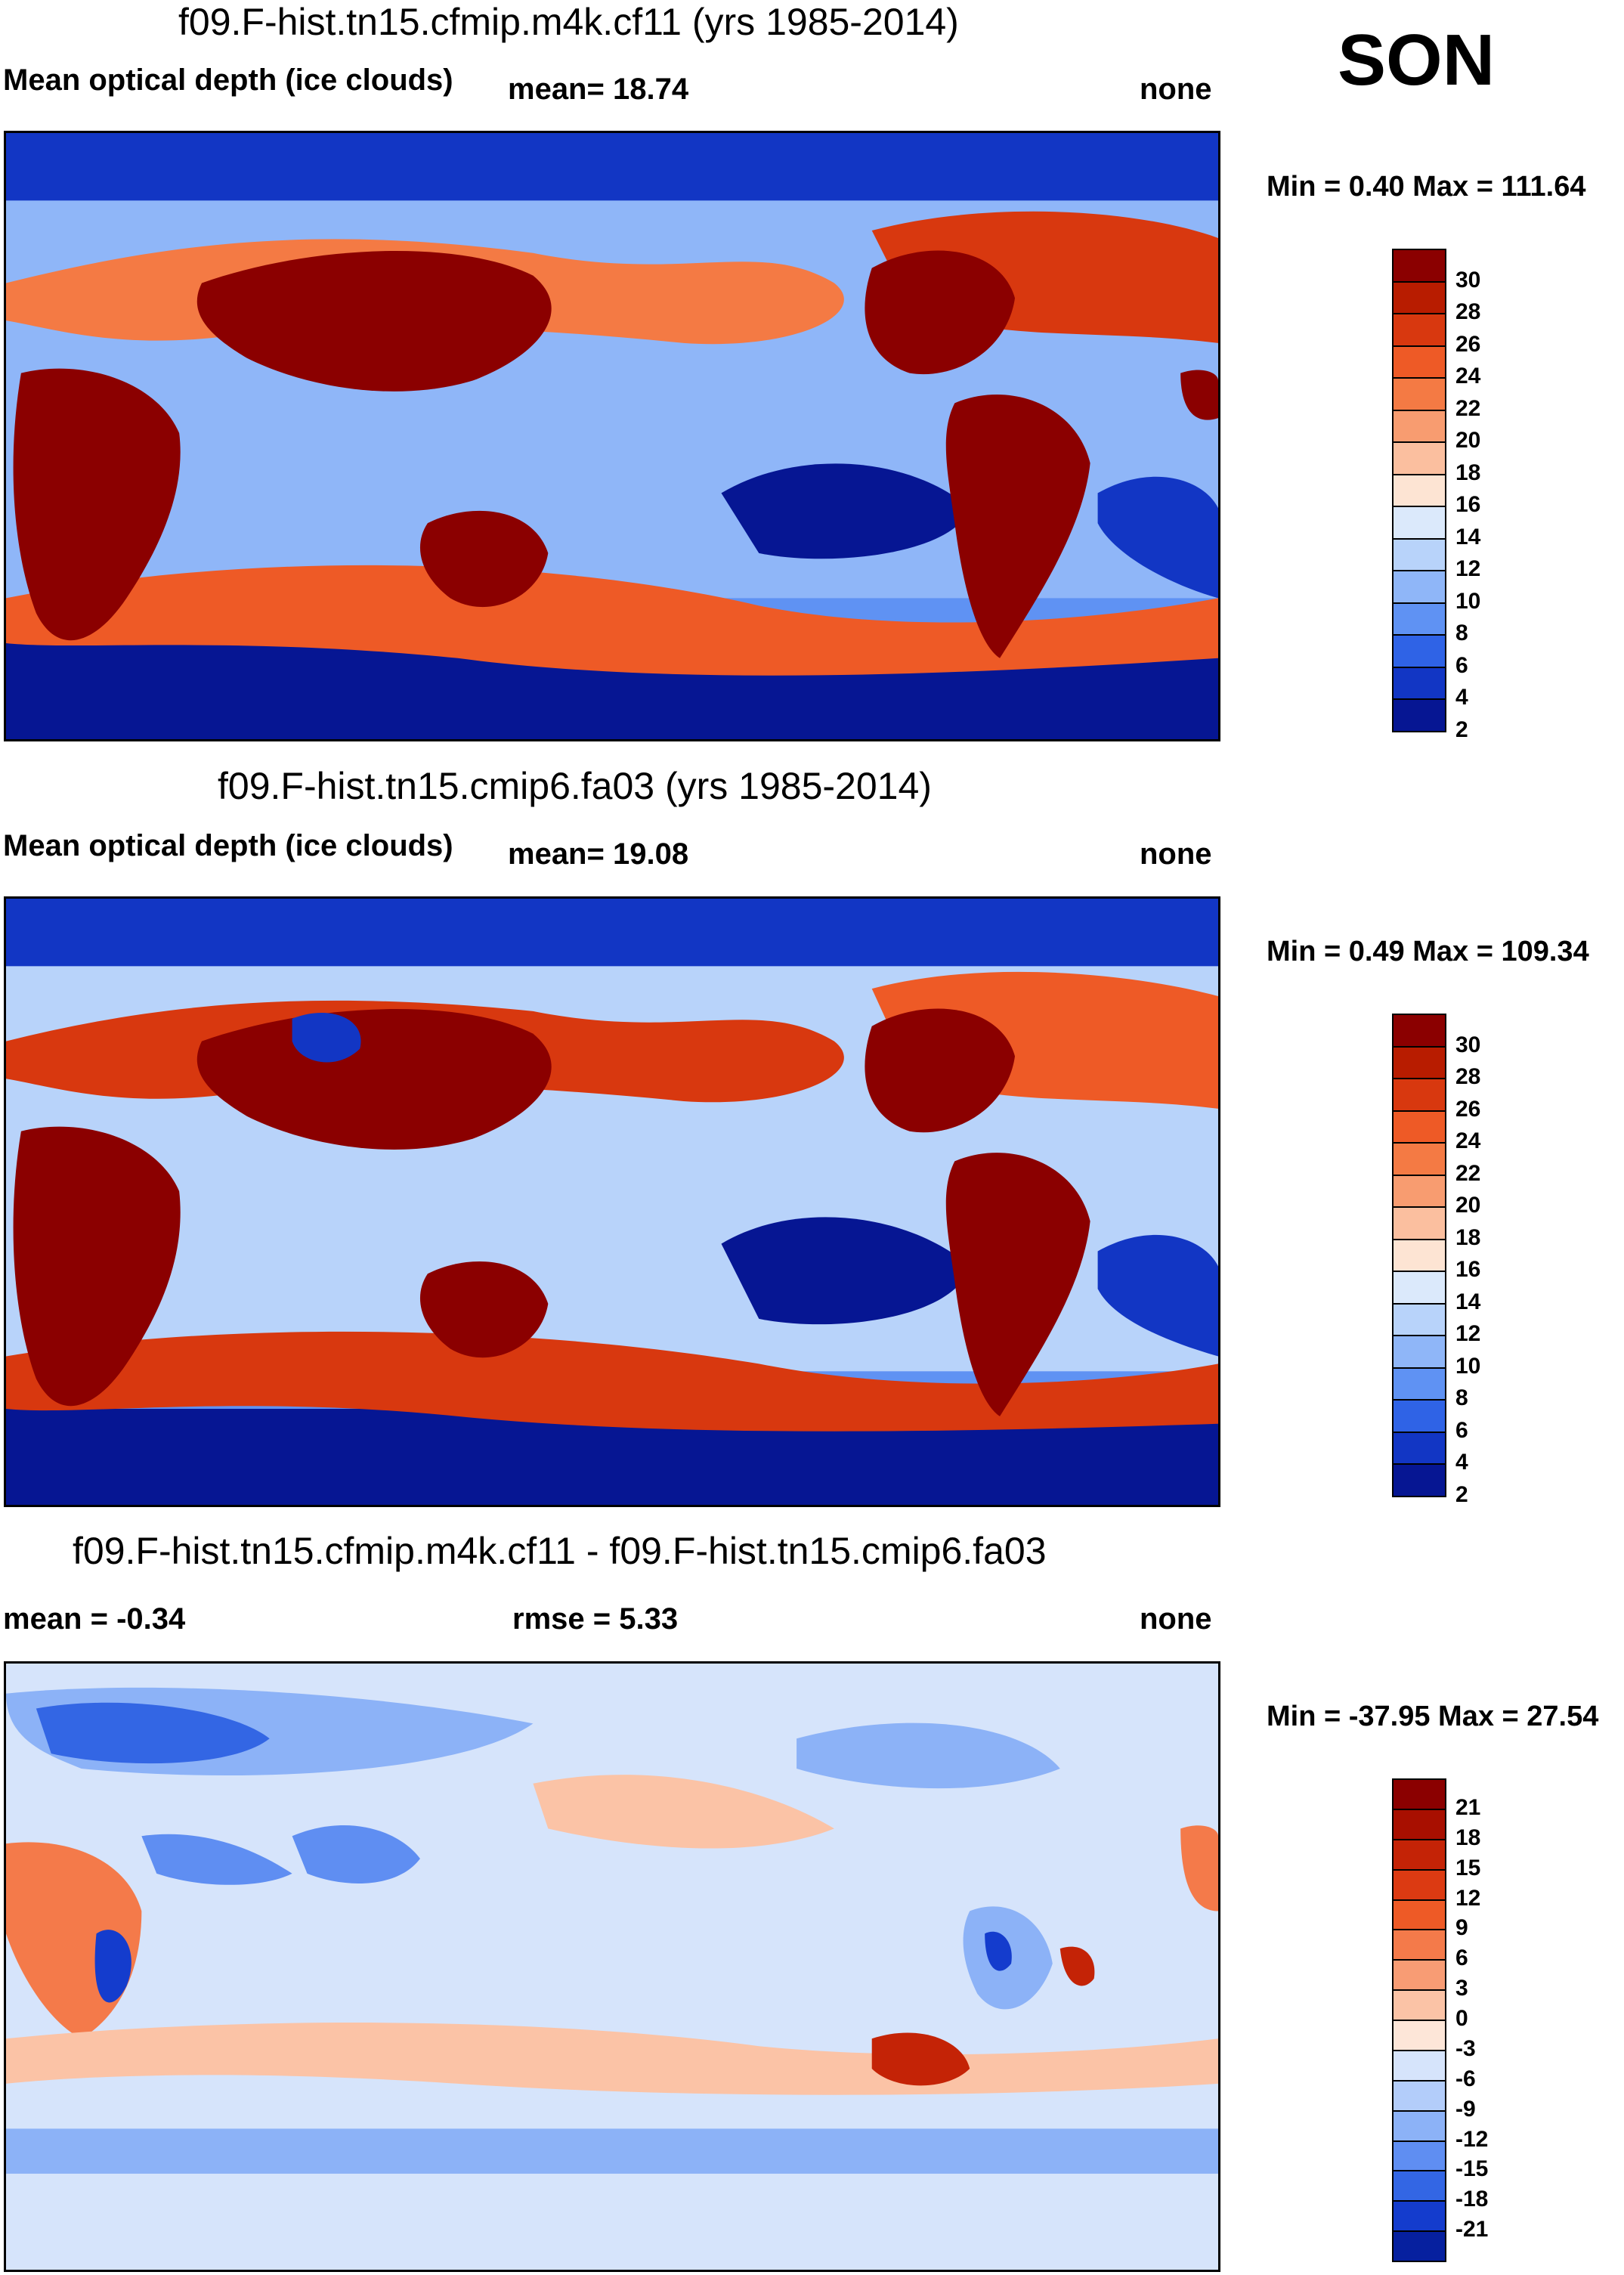 Image resolution: width=1624 pixels, height=2275 pixels. I want to click on panel-1-variable-label: Mean optical depth (ice clouds), so click(228, 80).